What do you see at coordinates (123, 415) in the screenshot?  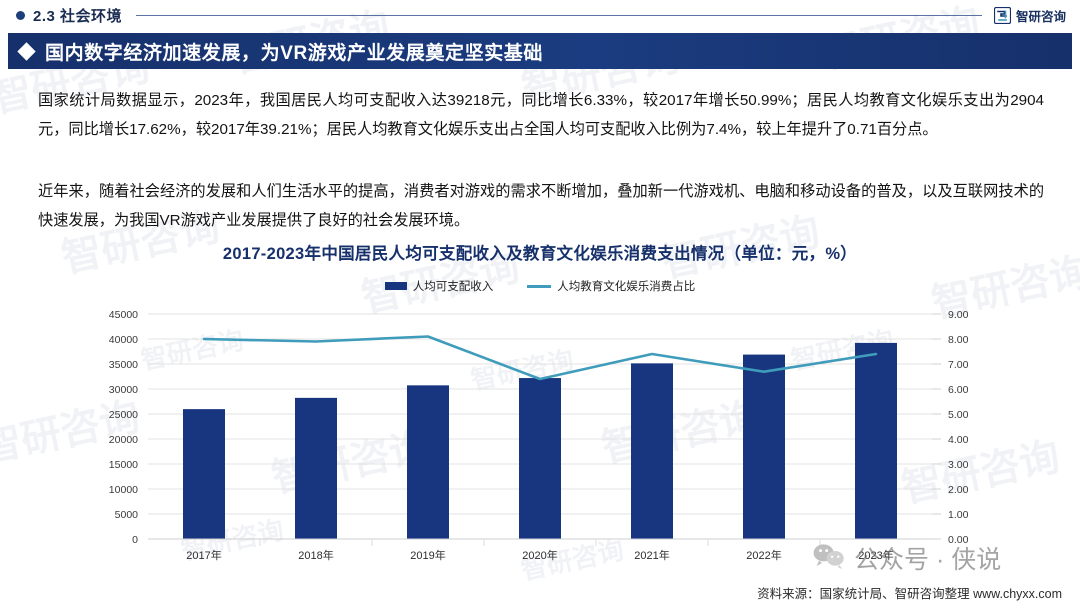 I see `y-axis-tick-label: 25000` at bounding box center [123, 415].